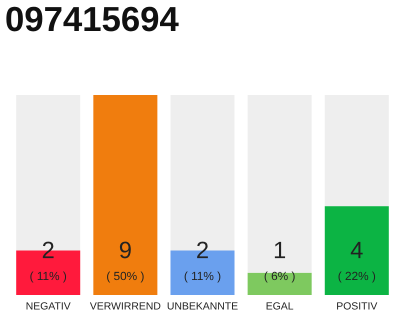  Describe the element at coordinates (279, 262) in the screenshot. I see `data-label: 1 ( 6% )` at that location.